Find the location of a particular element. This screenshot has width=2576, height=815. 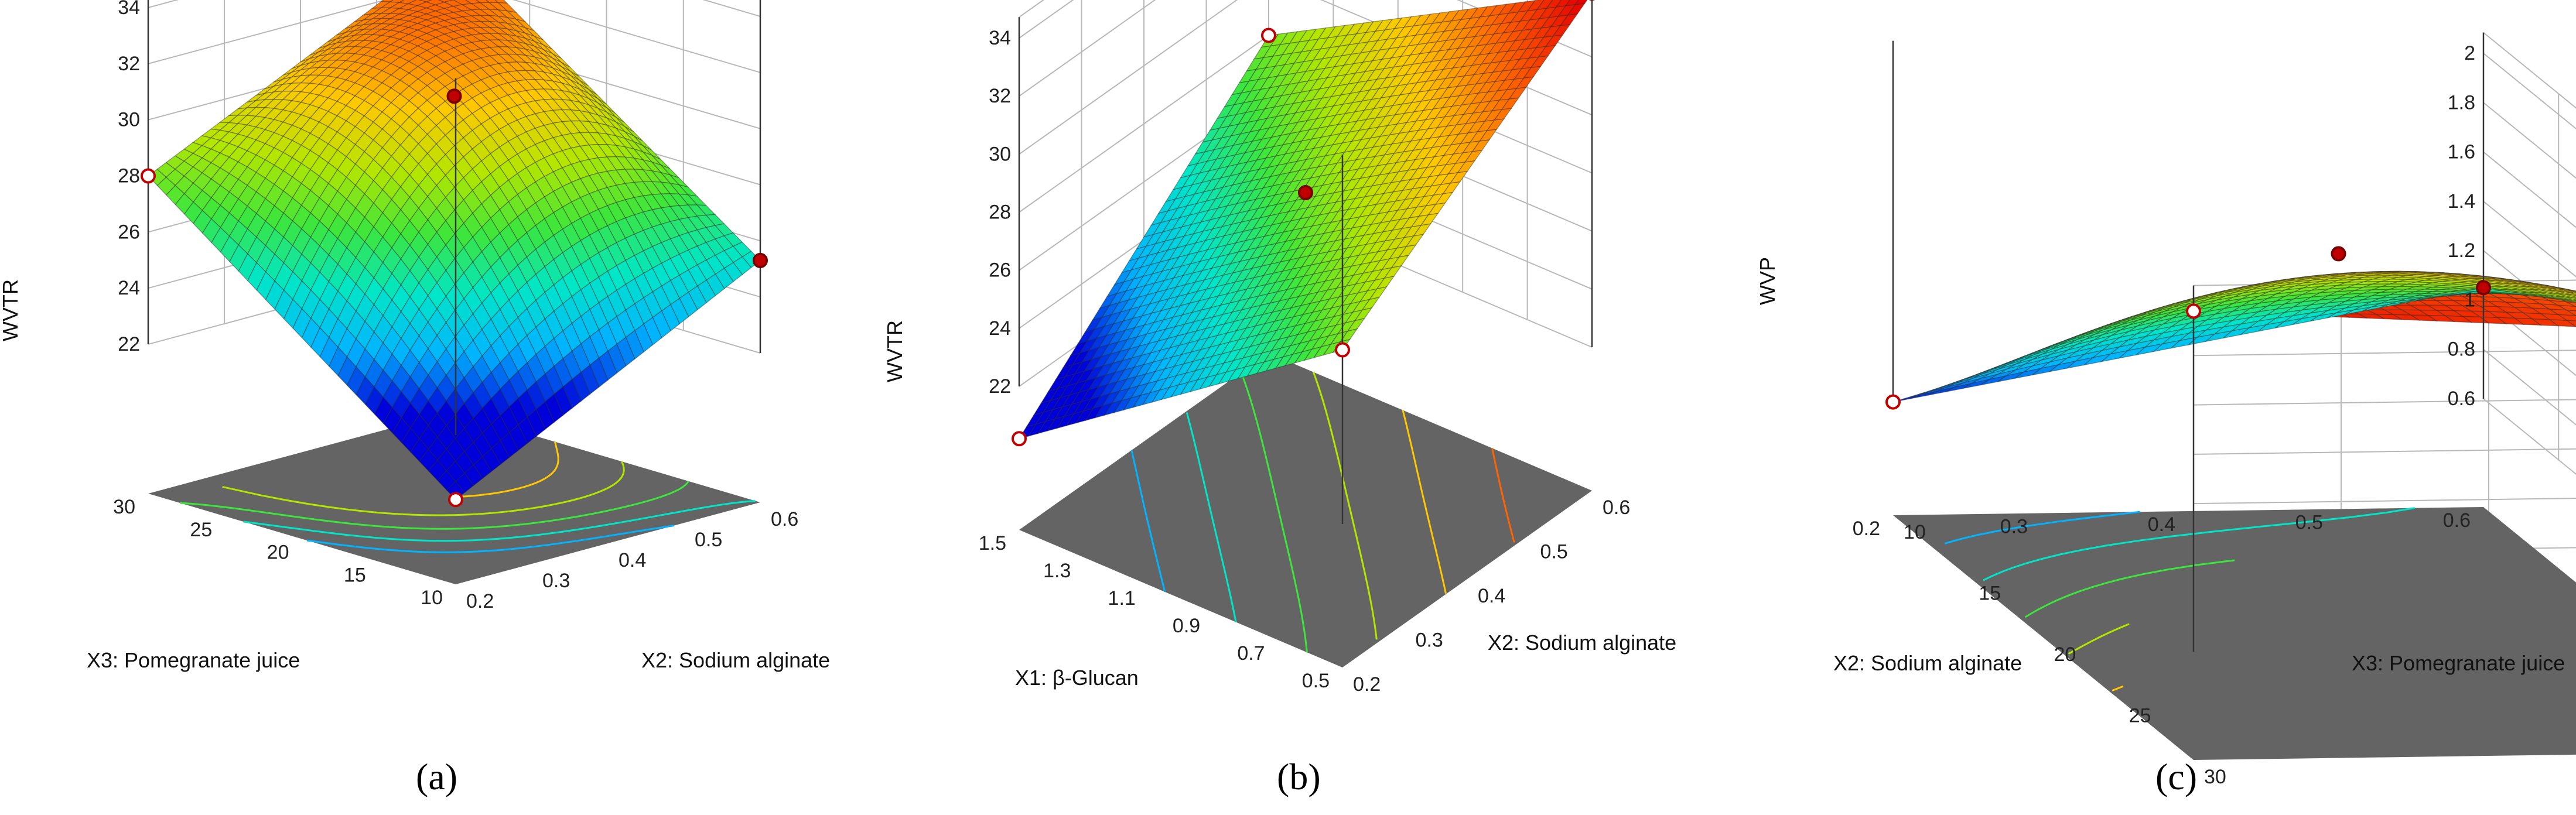

y-tick-label: 0.3 is located at coordinates (2014, 527).